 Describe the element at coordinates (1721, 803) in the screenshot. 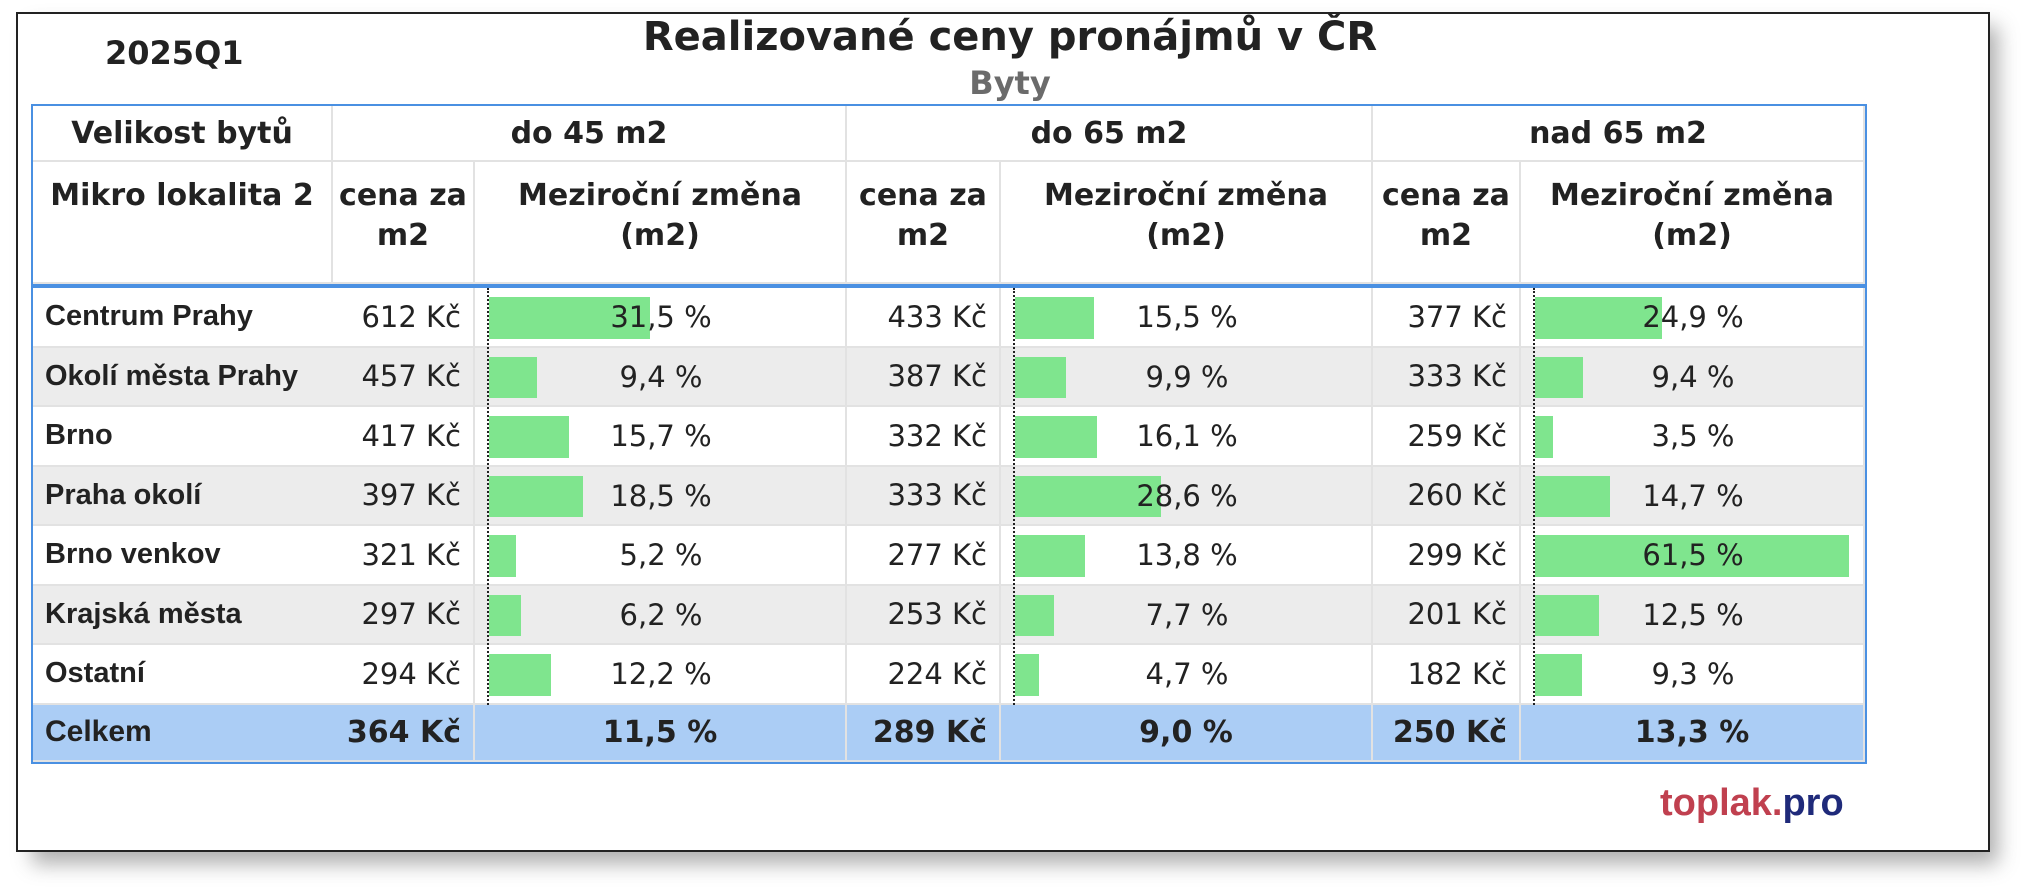

I see `brand-part1: toplak.` at that location.